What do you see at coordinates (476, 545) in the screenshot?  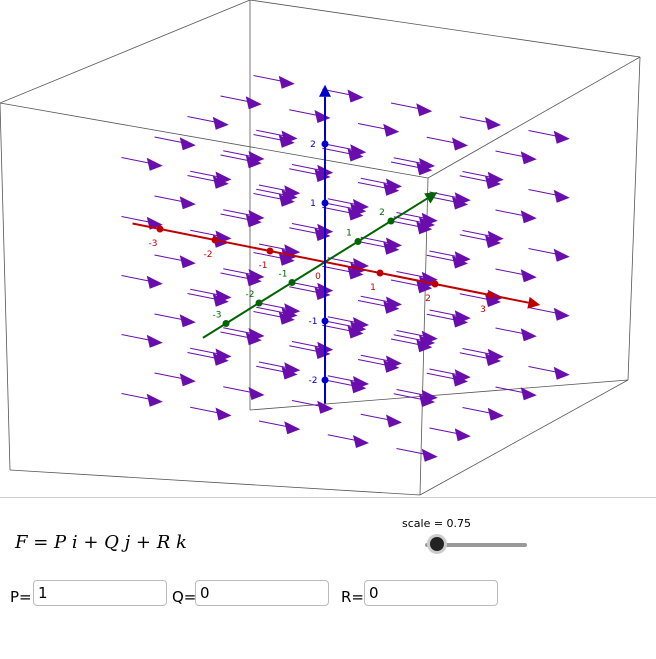 I see `slider-track` at bounding box center [476, 545].